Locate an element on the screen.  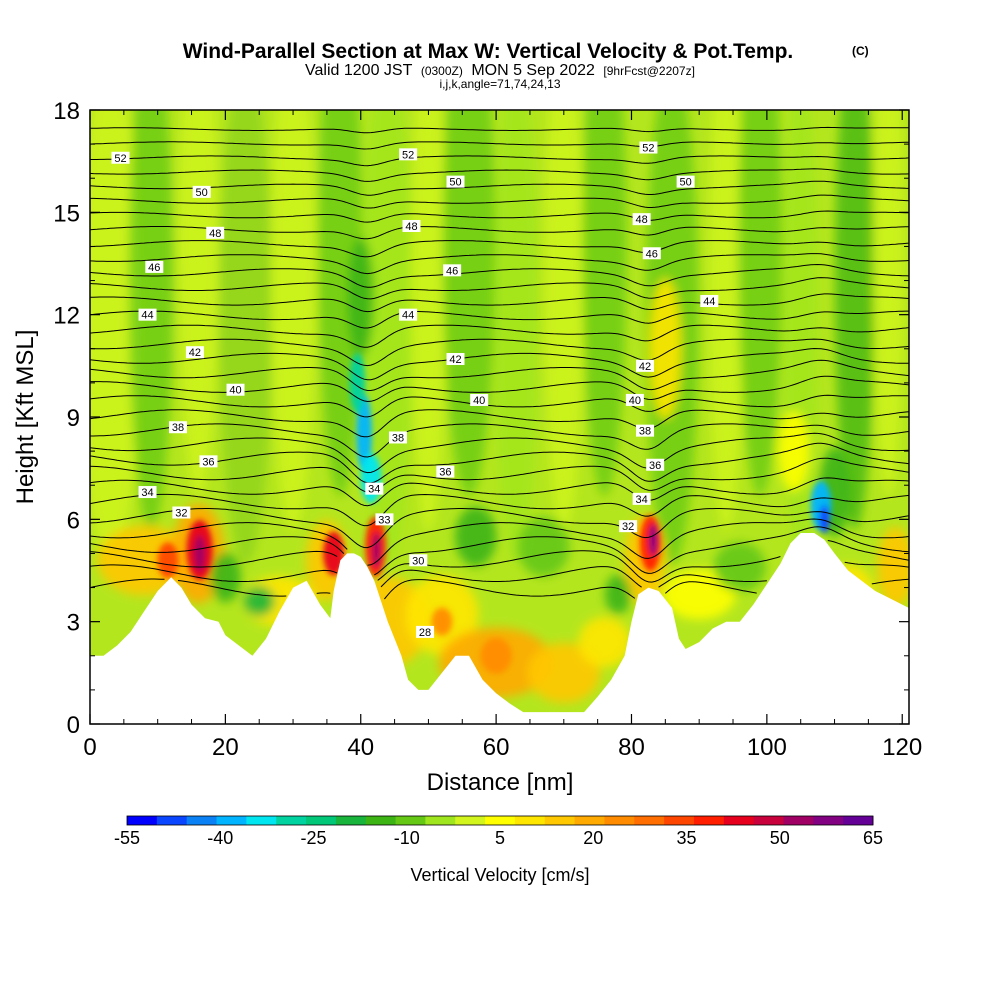
contour-label: 30 is located at coordinates (418, 560).